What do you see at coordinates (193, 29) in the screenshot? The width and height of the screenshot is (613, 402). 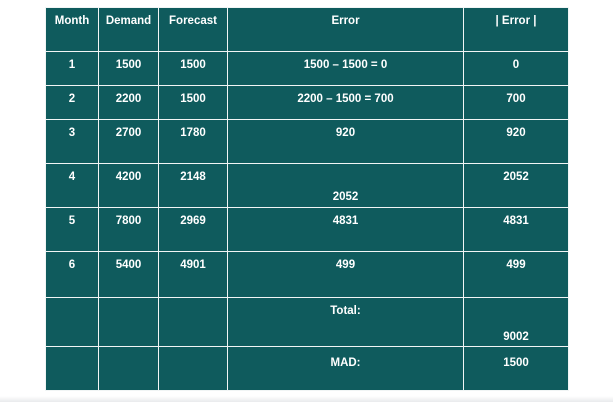 I see `header-forecast: Forecast` at bounding box center [193, 29].